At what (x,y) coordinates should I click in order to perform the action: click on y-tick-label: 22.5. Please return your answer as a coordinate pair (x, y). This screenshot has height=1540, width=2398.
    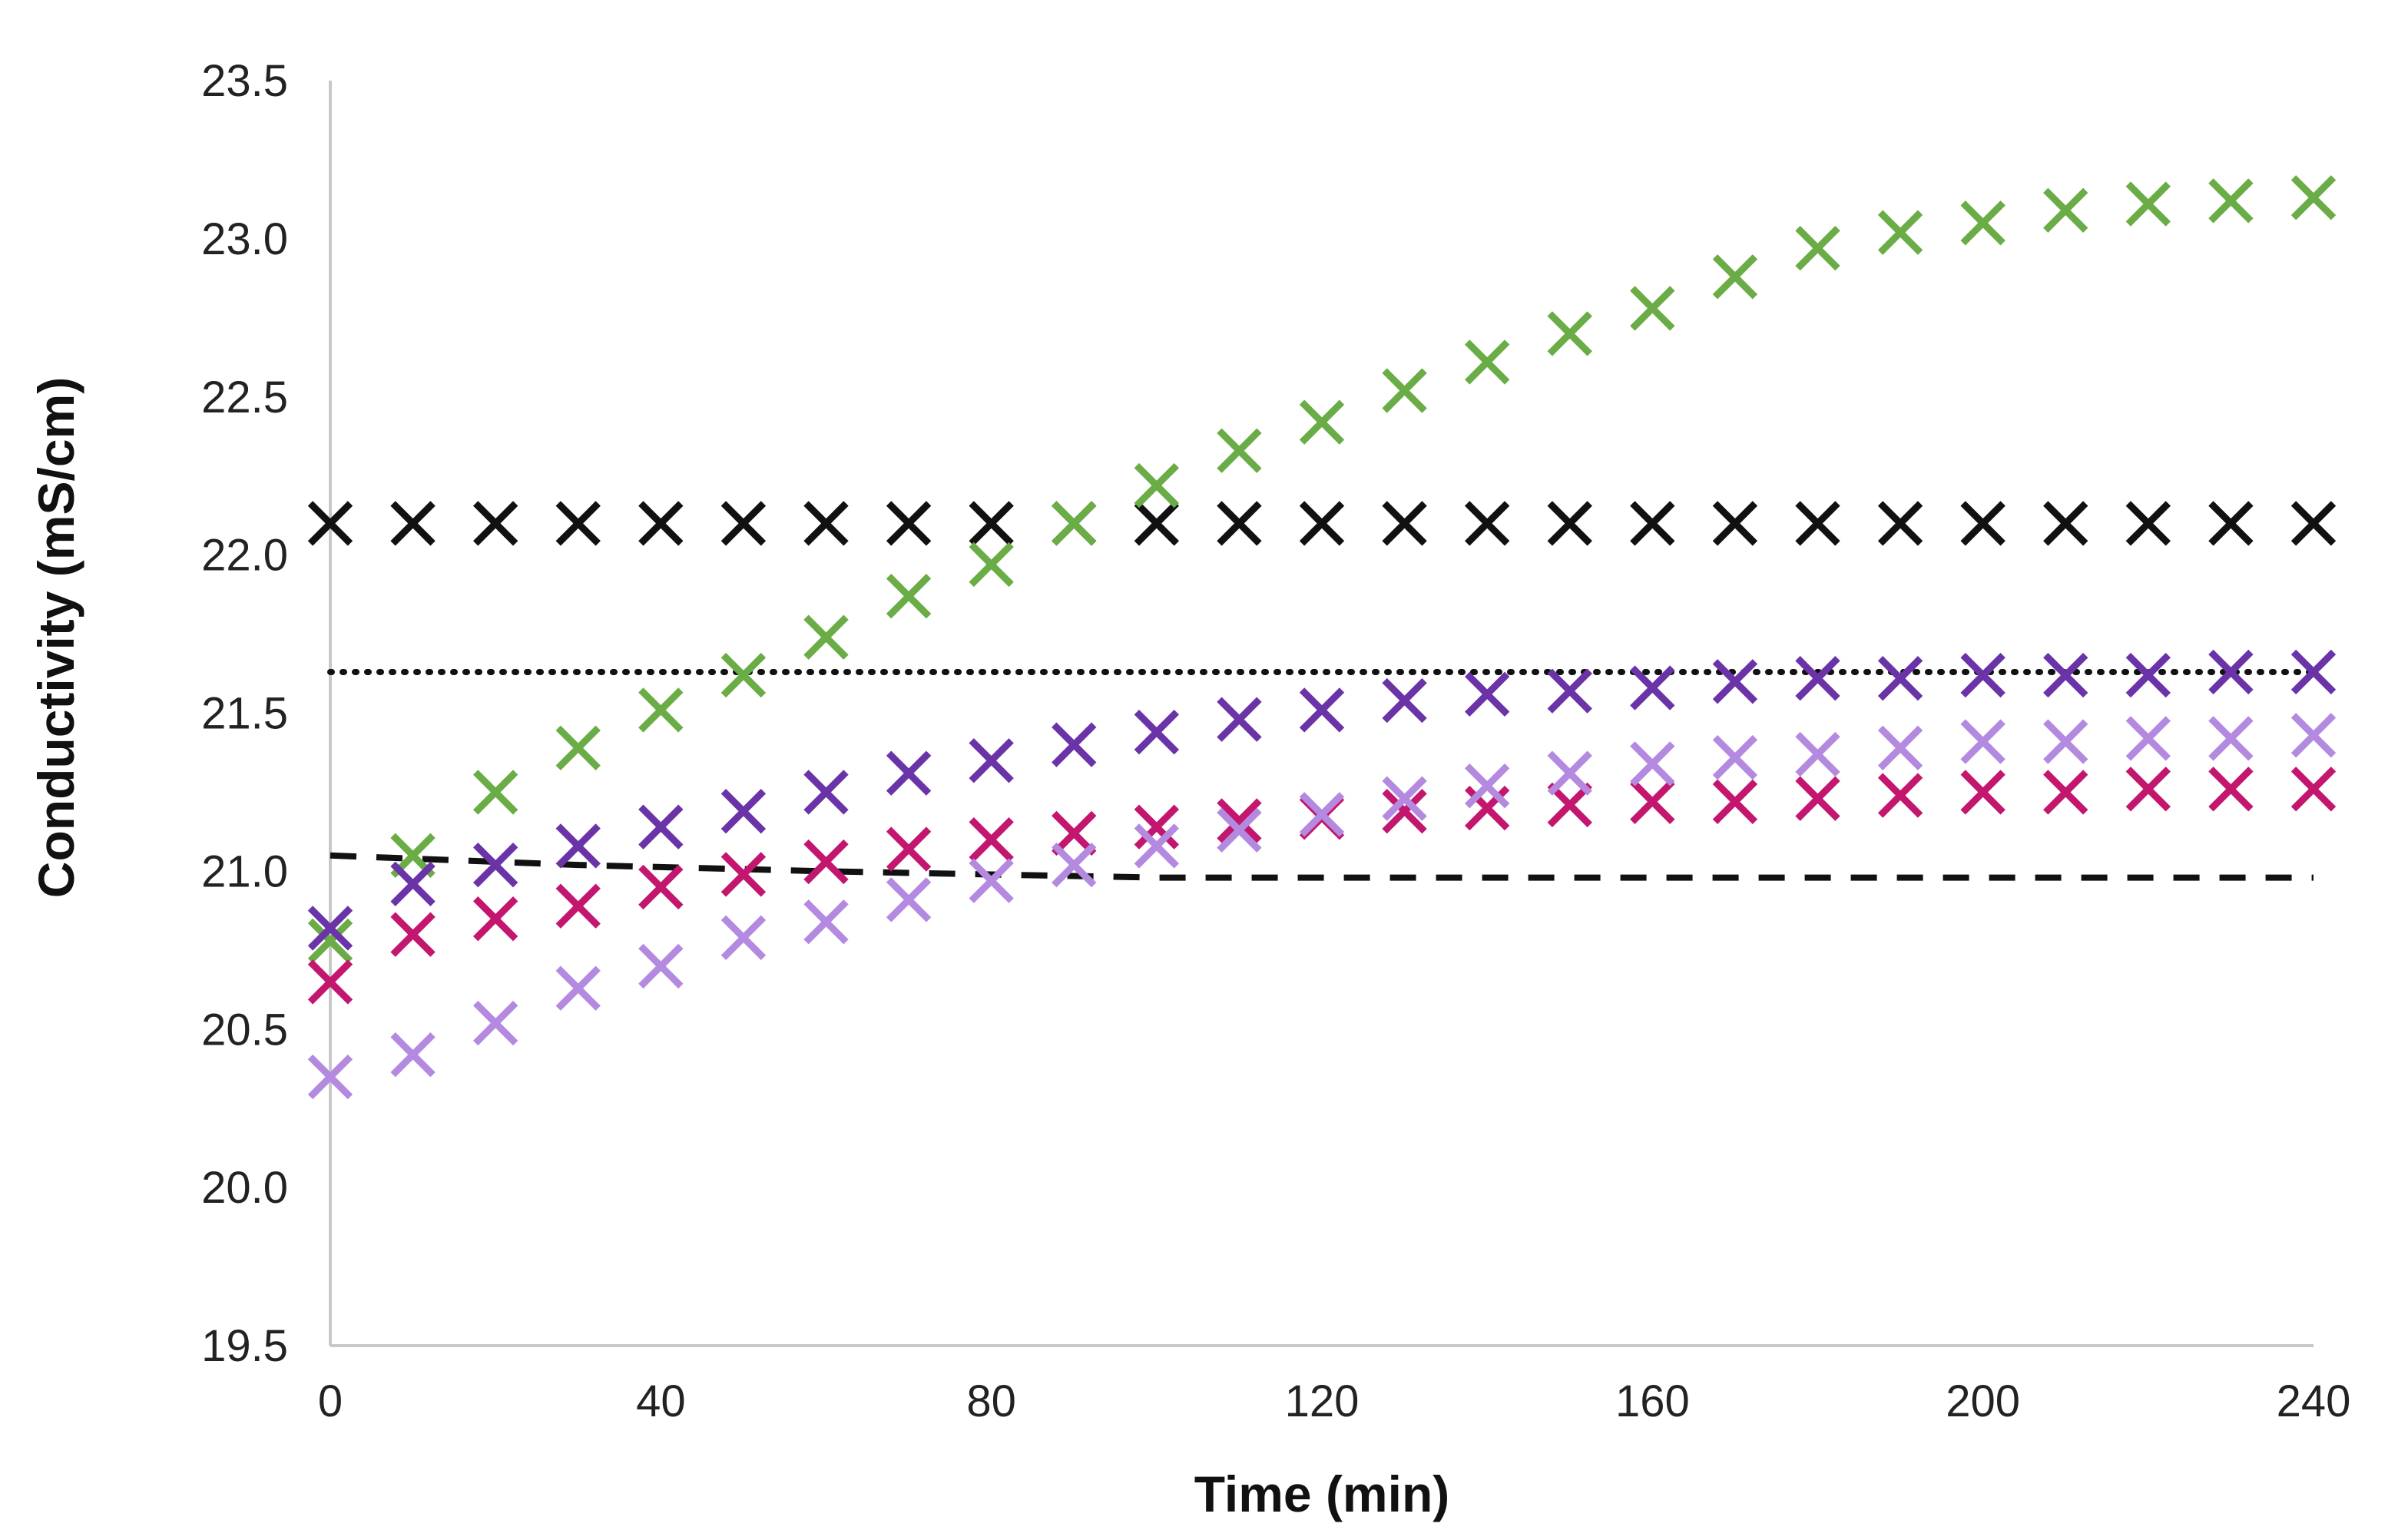
    Looking at the image, I should click on (244, 398).